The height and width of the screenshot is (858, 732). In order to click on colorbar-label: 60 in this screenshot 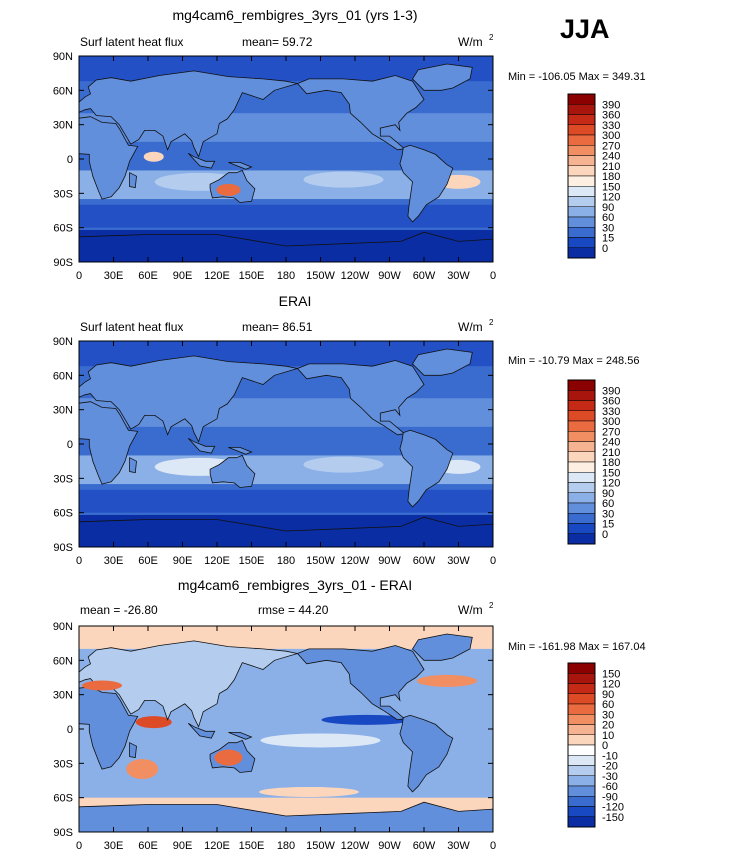, I will do `click(608, 504)`.